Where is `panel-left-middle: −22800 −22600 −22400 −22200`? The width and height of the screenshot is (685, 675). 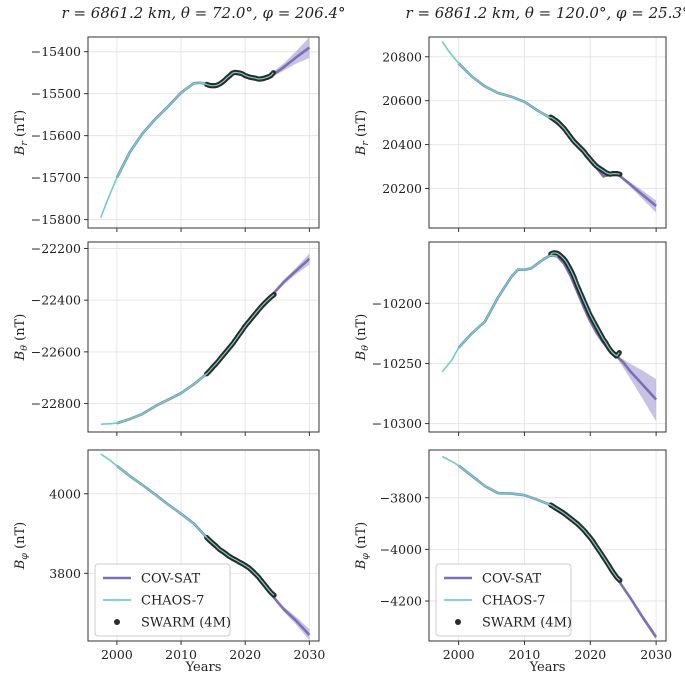 panel-left-middle: −22800 −22600 −22400 −22200 is located at coordinates (175, 338).